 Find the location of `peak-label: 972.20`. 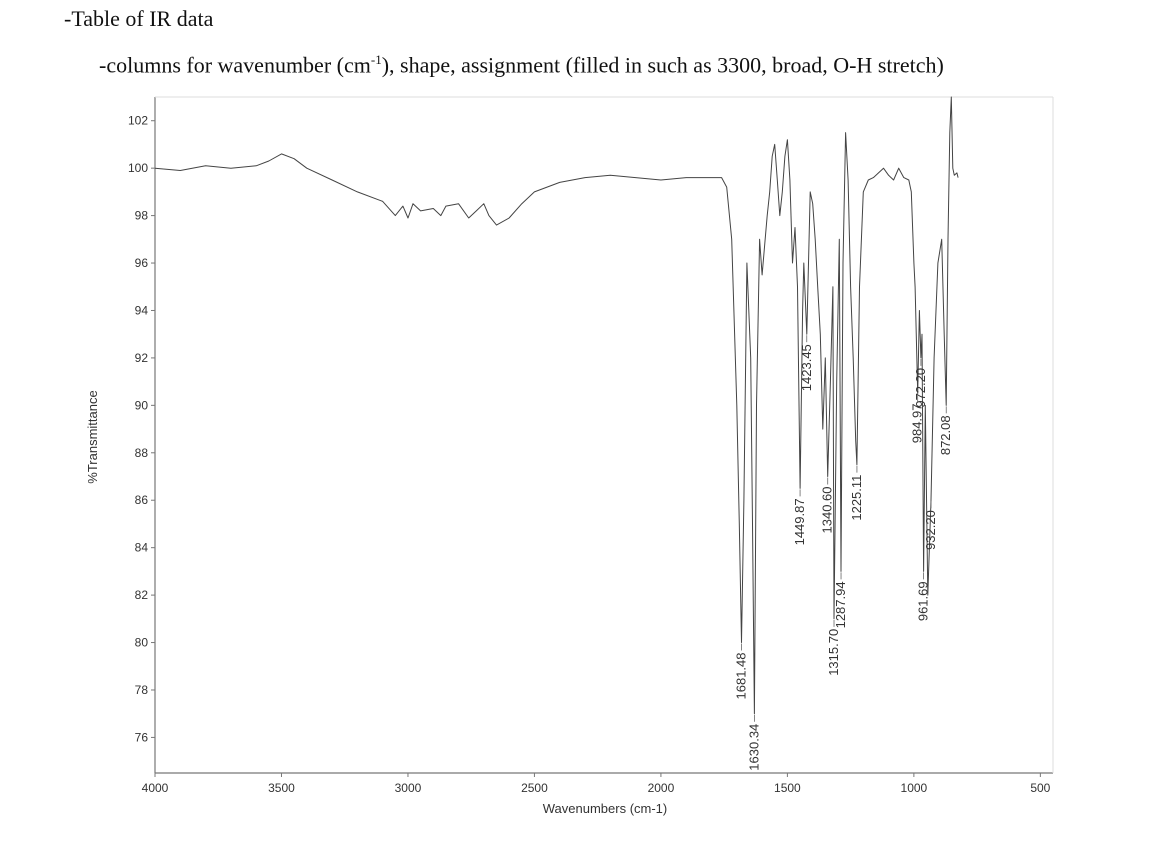

peak-label: 972.20 is located at coordinates (920, 388).